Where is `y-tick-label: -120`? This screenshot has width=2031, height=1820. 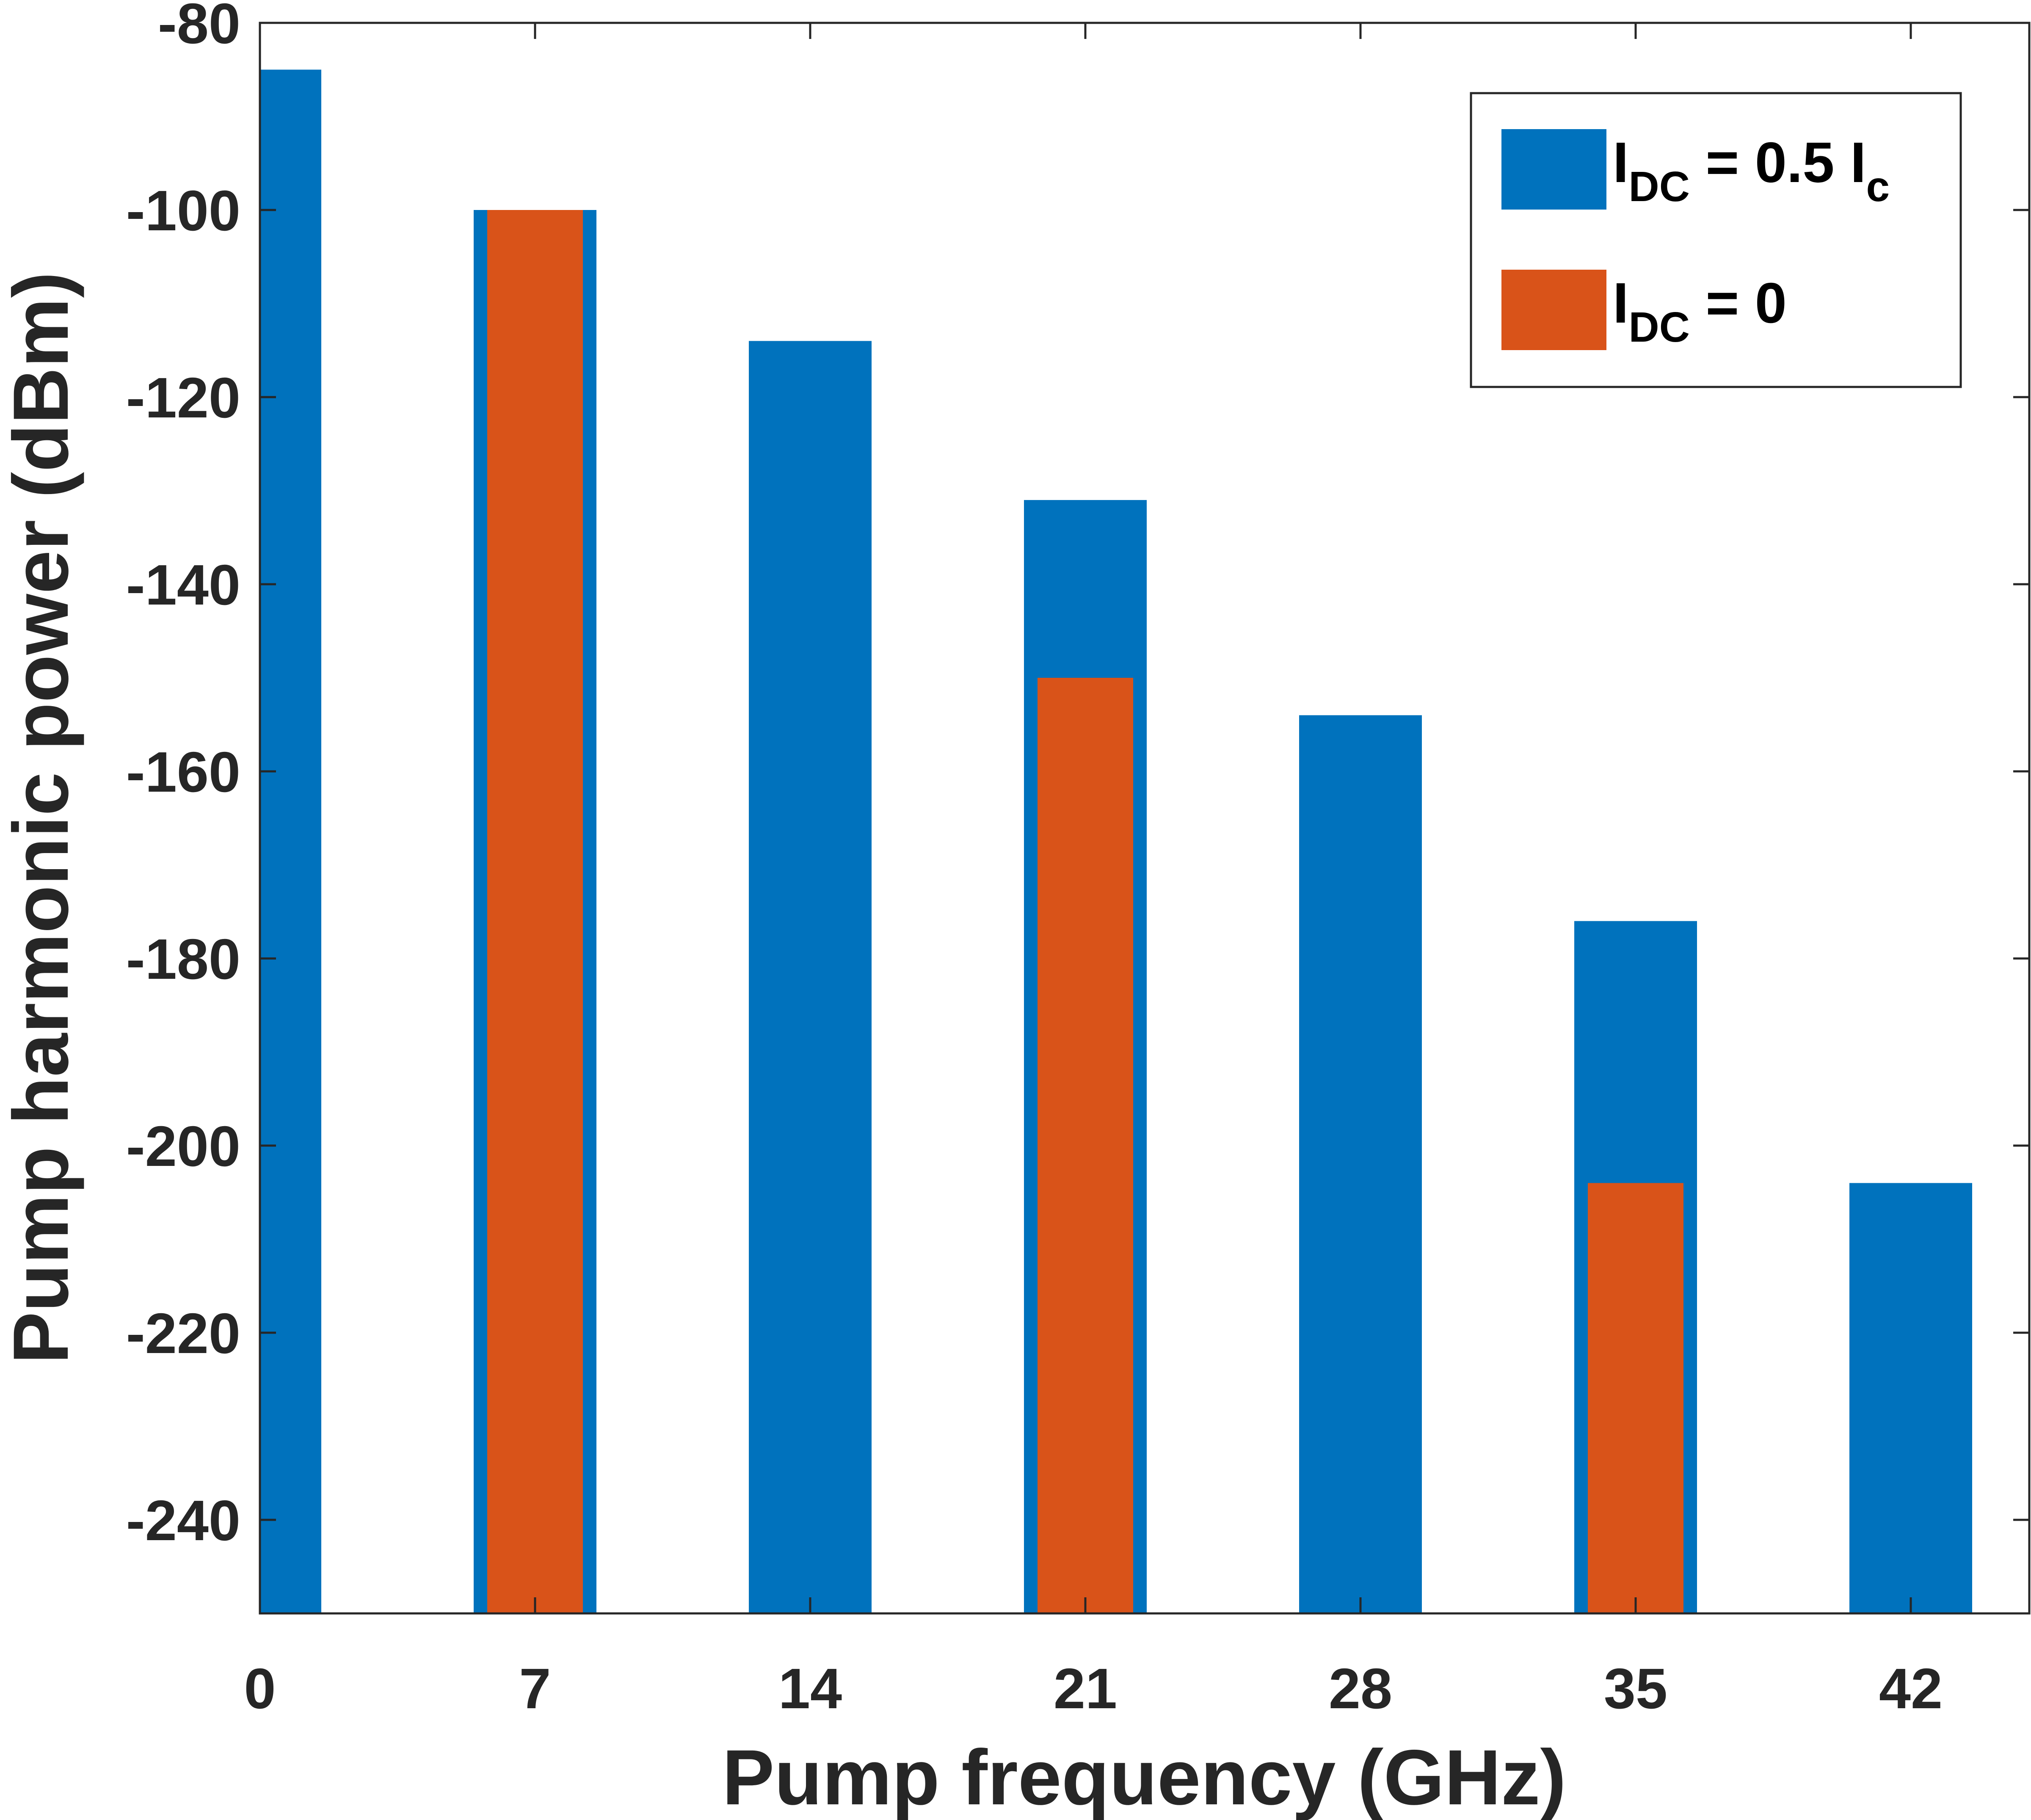
y-tick-label: -120 is located at coordinates (183, 398).